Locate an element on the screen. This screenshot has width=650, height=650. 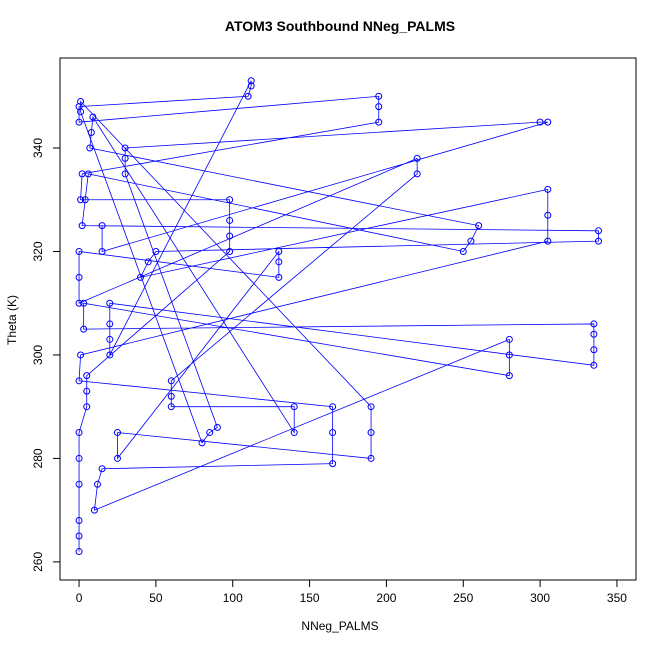
y-tick-label: 260 is located at coordinates (38, 562).